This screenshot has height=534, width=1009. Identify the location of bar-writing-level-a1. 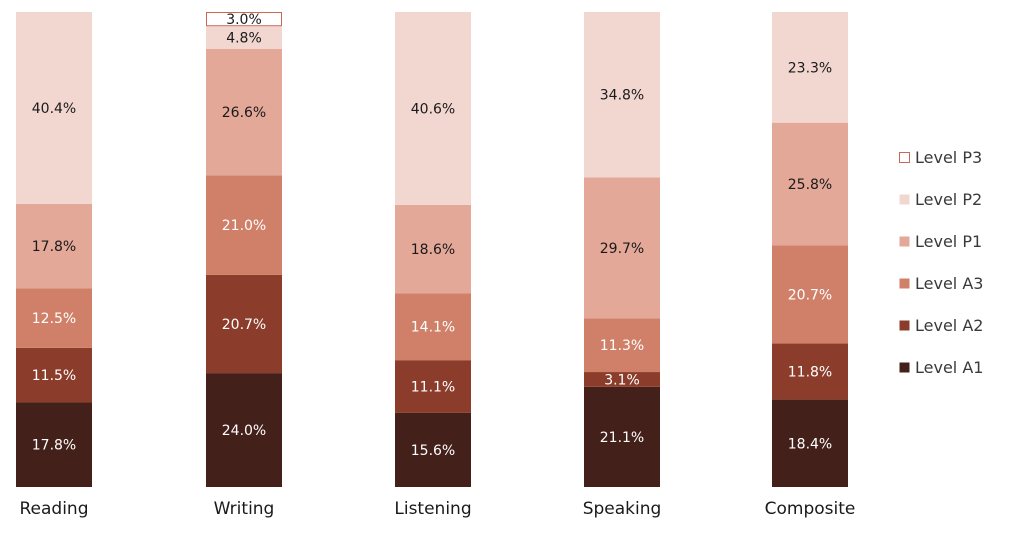
(244, 430).